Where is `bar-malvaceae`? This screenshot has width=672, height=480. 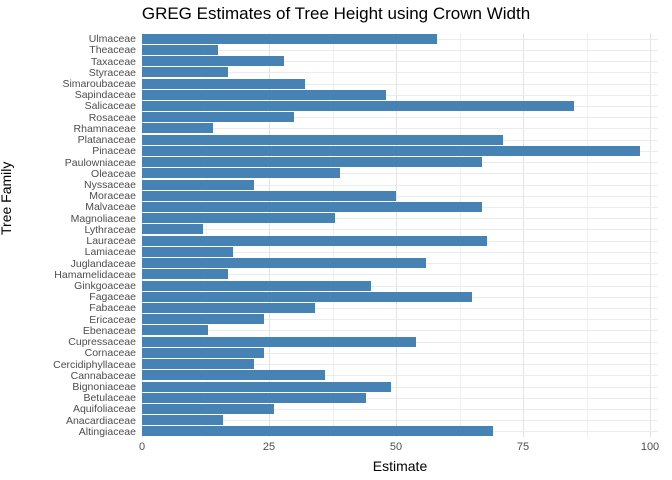 bar-malvaceae is located at coordinates (312, 206).